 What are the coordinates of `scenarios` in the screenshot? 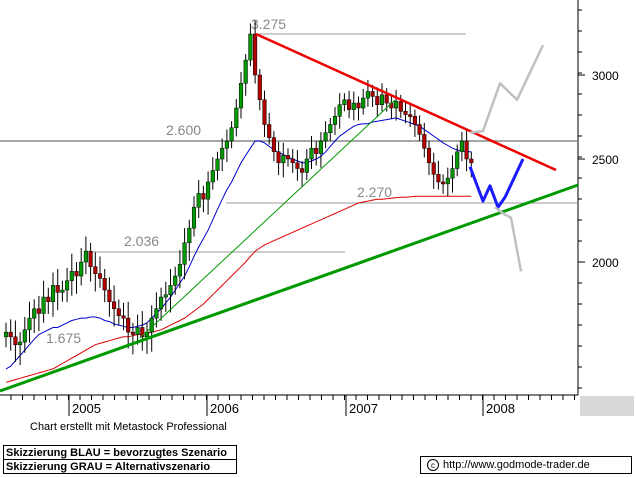 It's located at (506, 158).